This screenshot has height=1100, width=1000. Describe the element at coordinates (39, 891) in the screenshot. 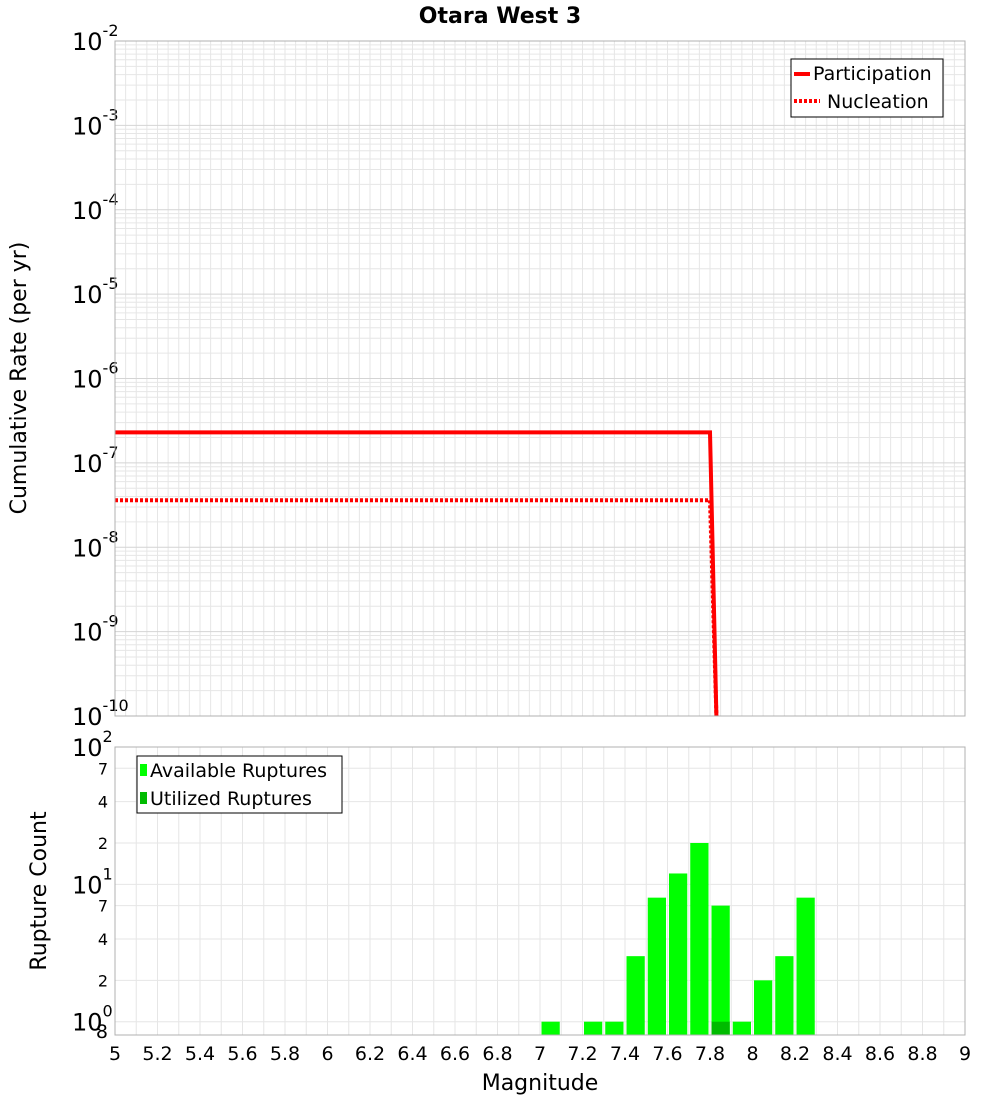

I see `rupture-y-axis-label: Rupture Count` at that location.